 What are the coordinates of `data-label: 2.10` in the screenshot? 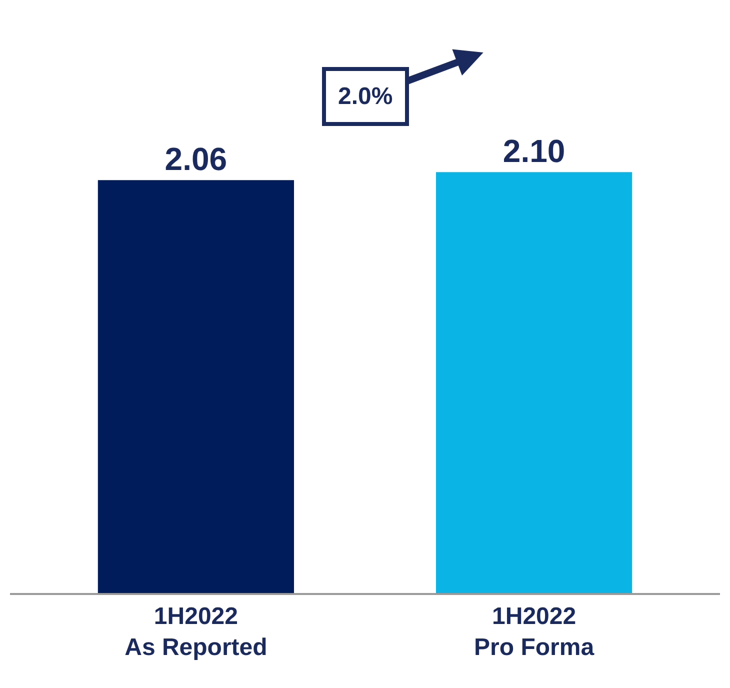 It's located at (534, 151).